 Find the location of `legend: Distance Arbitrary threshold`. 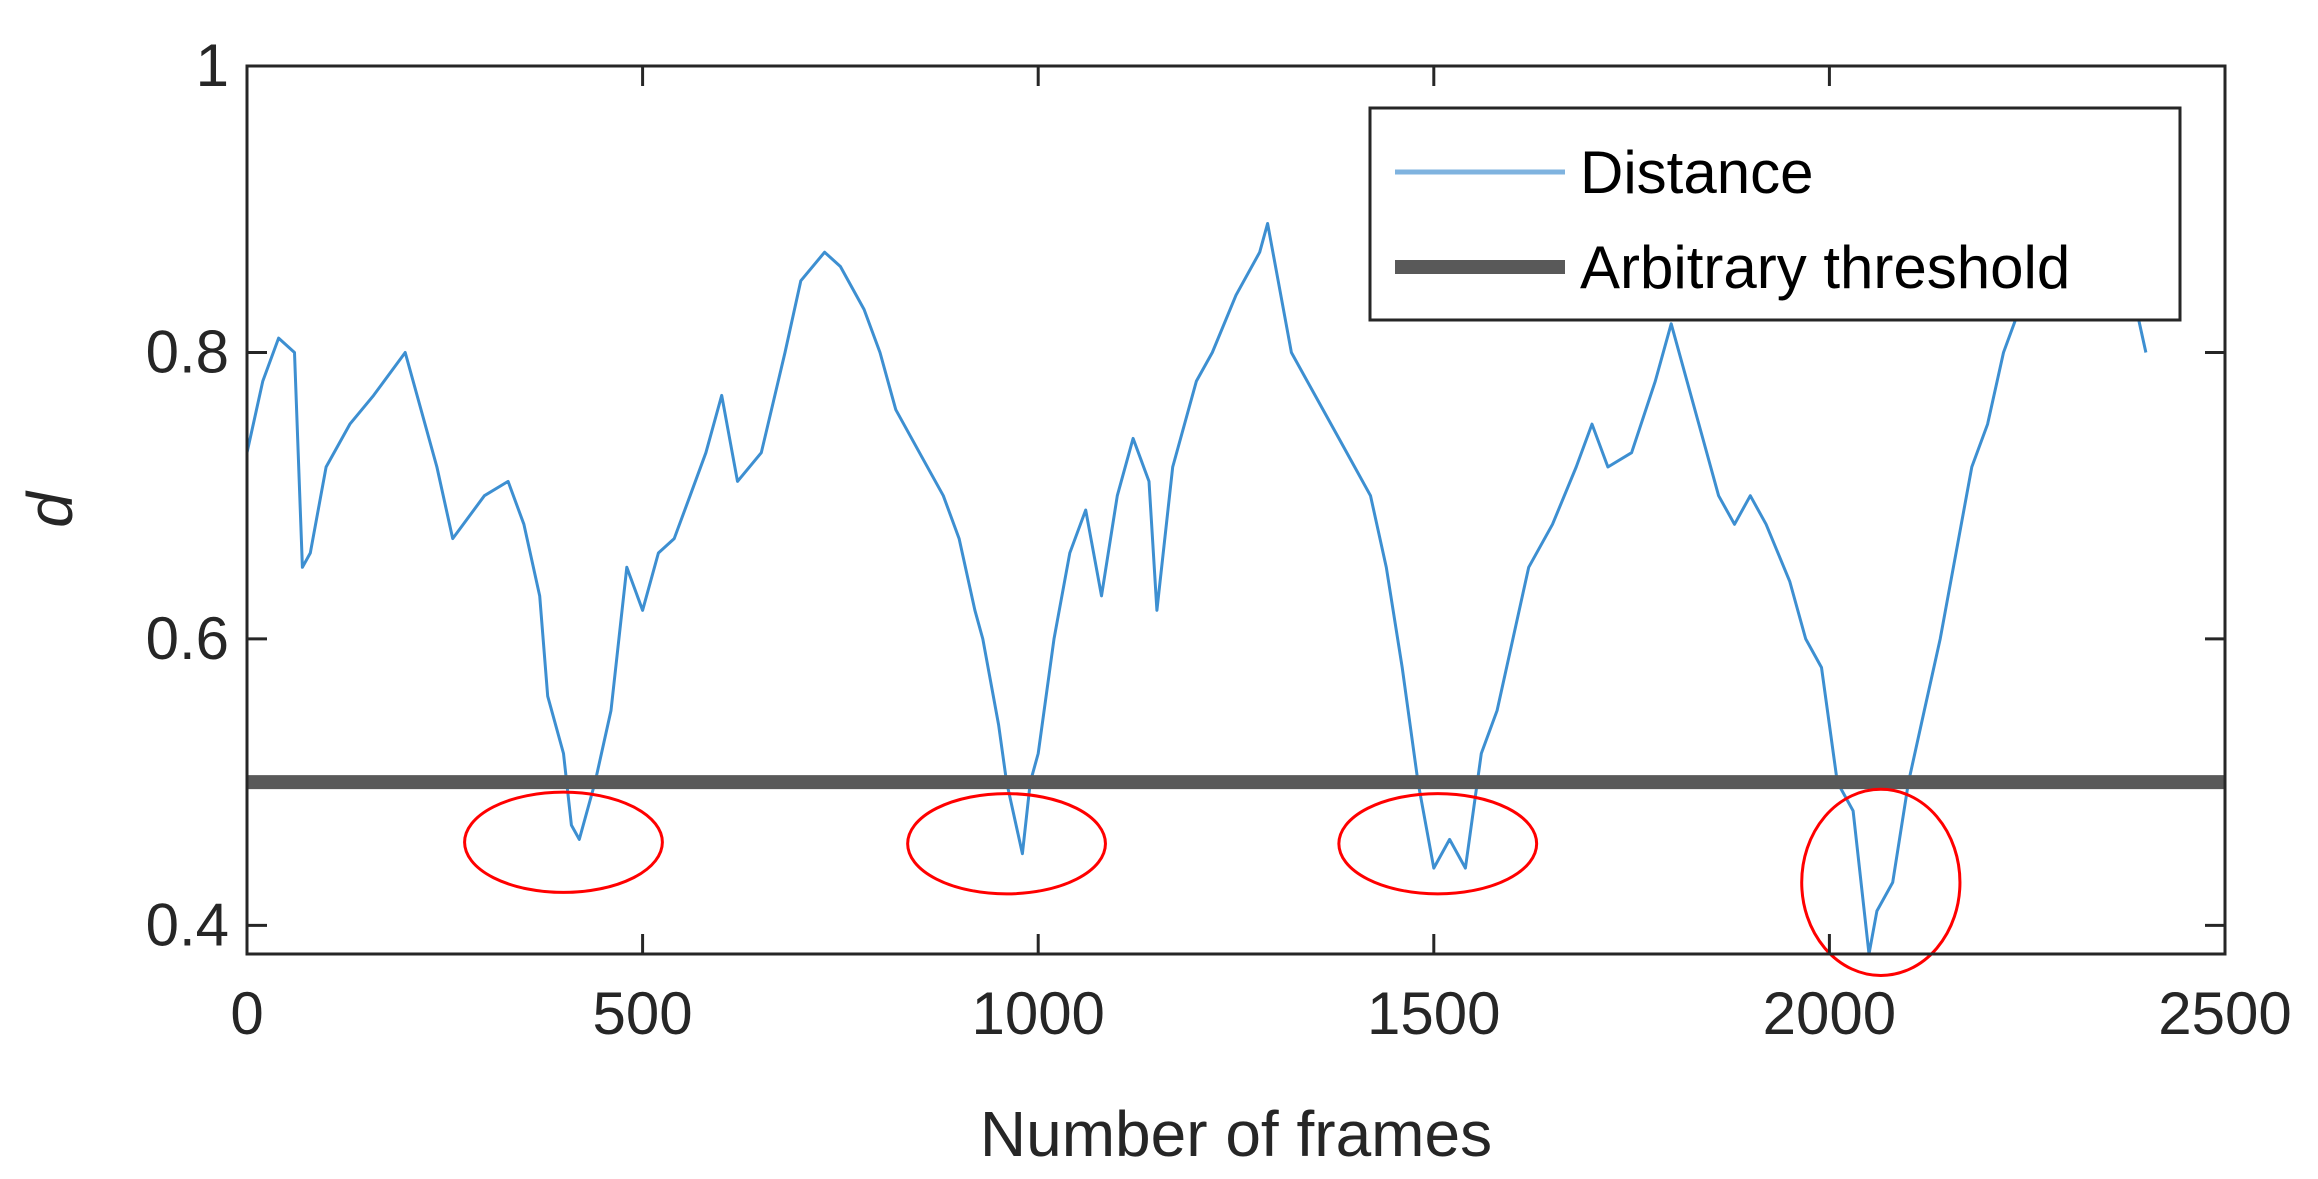

legend: Distance Arbitrary threshold is located at coordinates (1775, 214).